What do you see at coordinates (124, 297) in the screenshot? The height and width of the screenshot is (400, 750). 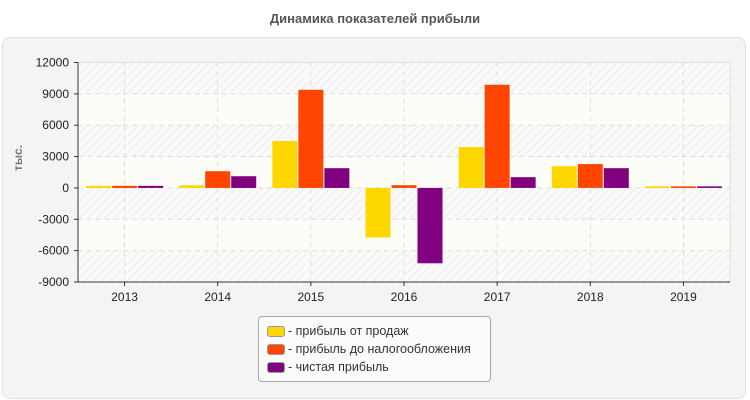 I see `x-tick-label: 2013` at bounding box center [124, 297].